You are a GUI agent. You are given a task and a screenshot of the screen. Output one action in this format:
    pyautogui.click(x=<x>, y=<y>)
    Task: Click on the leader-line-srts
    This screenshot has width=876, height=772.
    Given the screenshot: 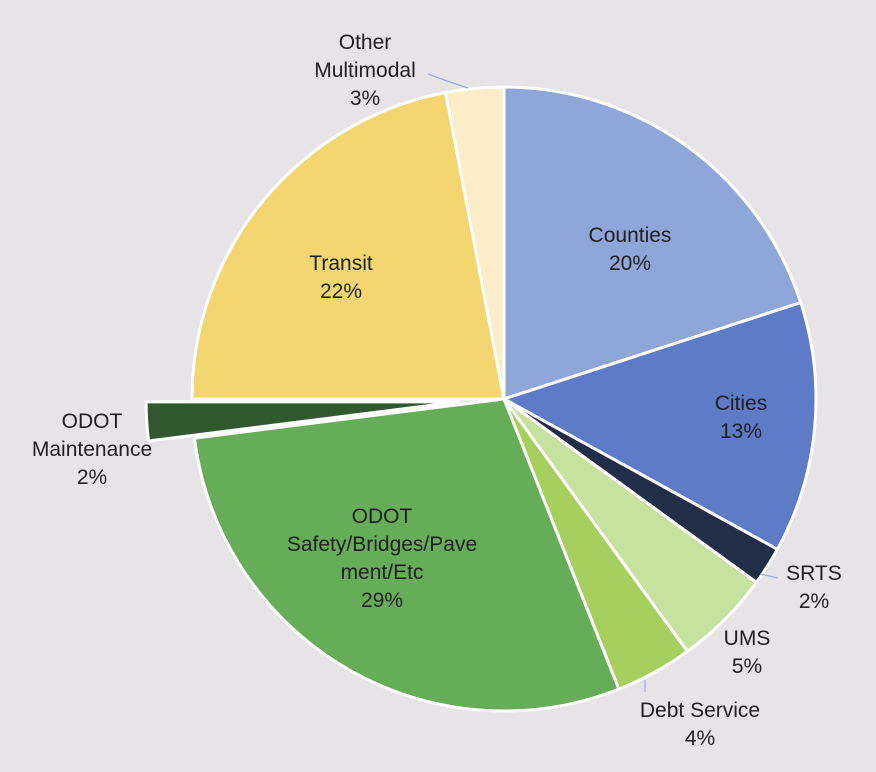 What is the action you would take?
    pyautogui.click(x=769, y=576)
    